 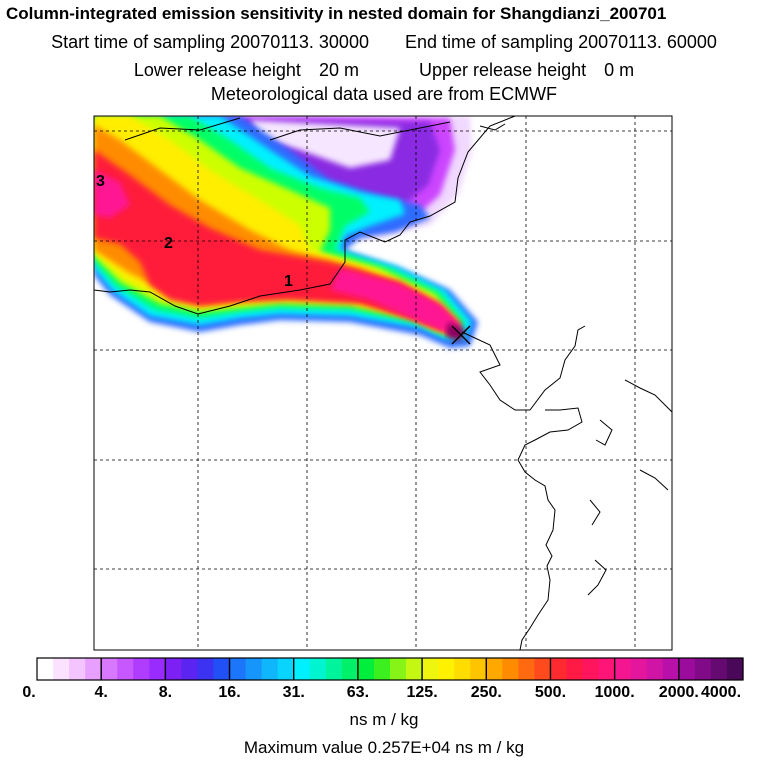 I want to click on tick-label-6: 125., so click(x=422, y=692).